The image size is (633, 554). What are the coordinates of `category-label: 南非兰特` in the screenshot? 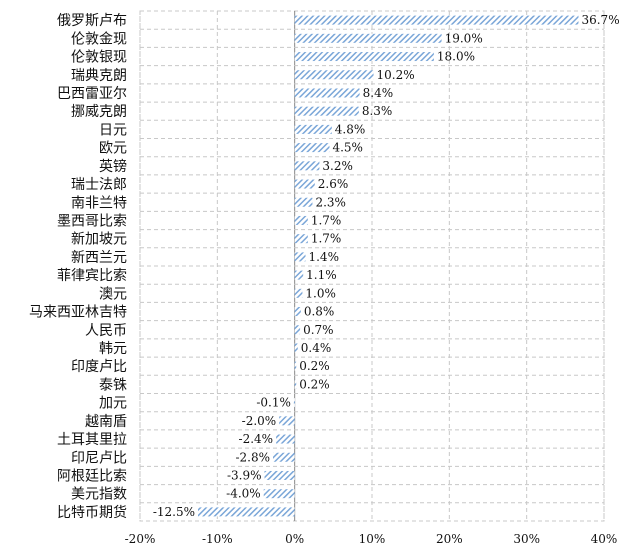 It's located at (99, 203).